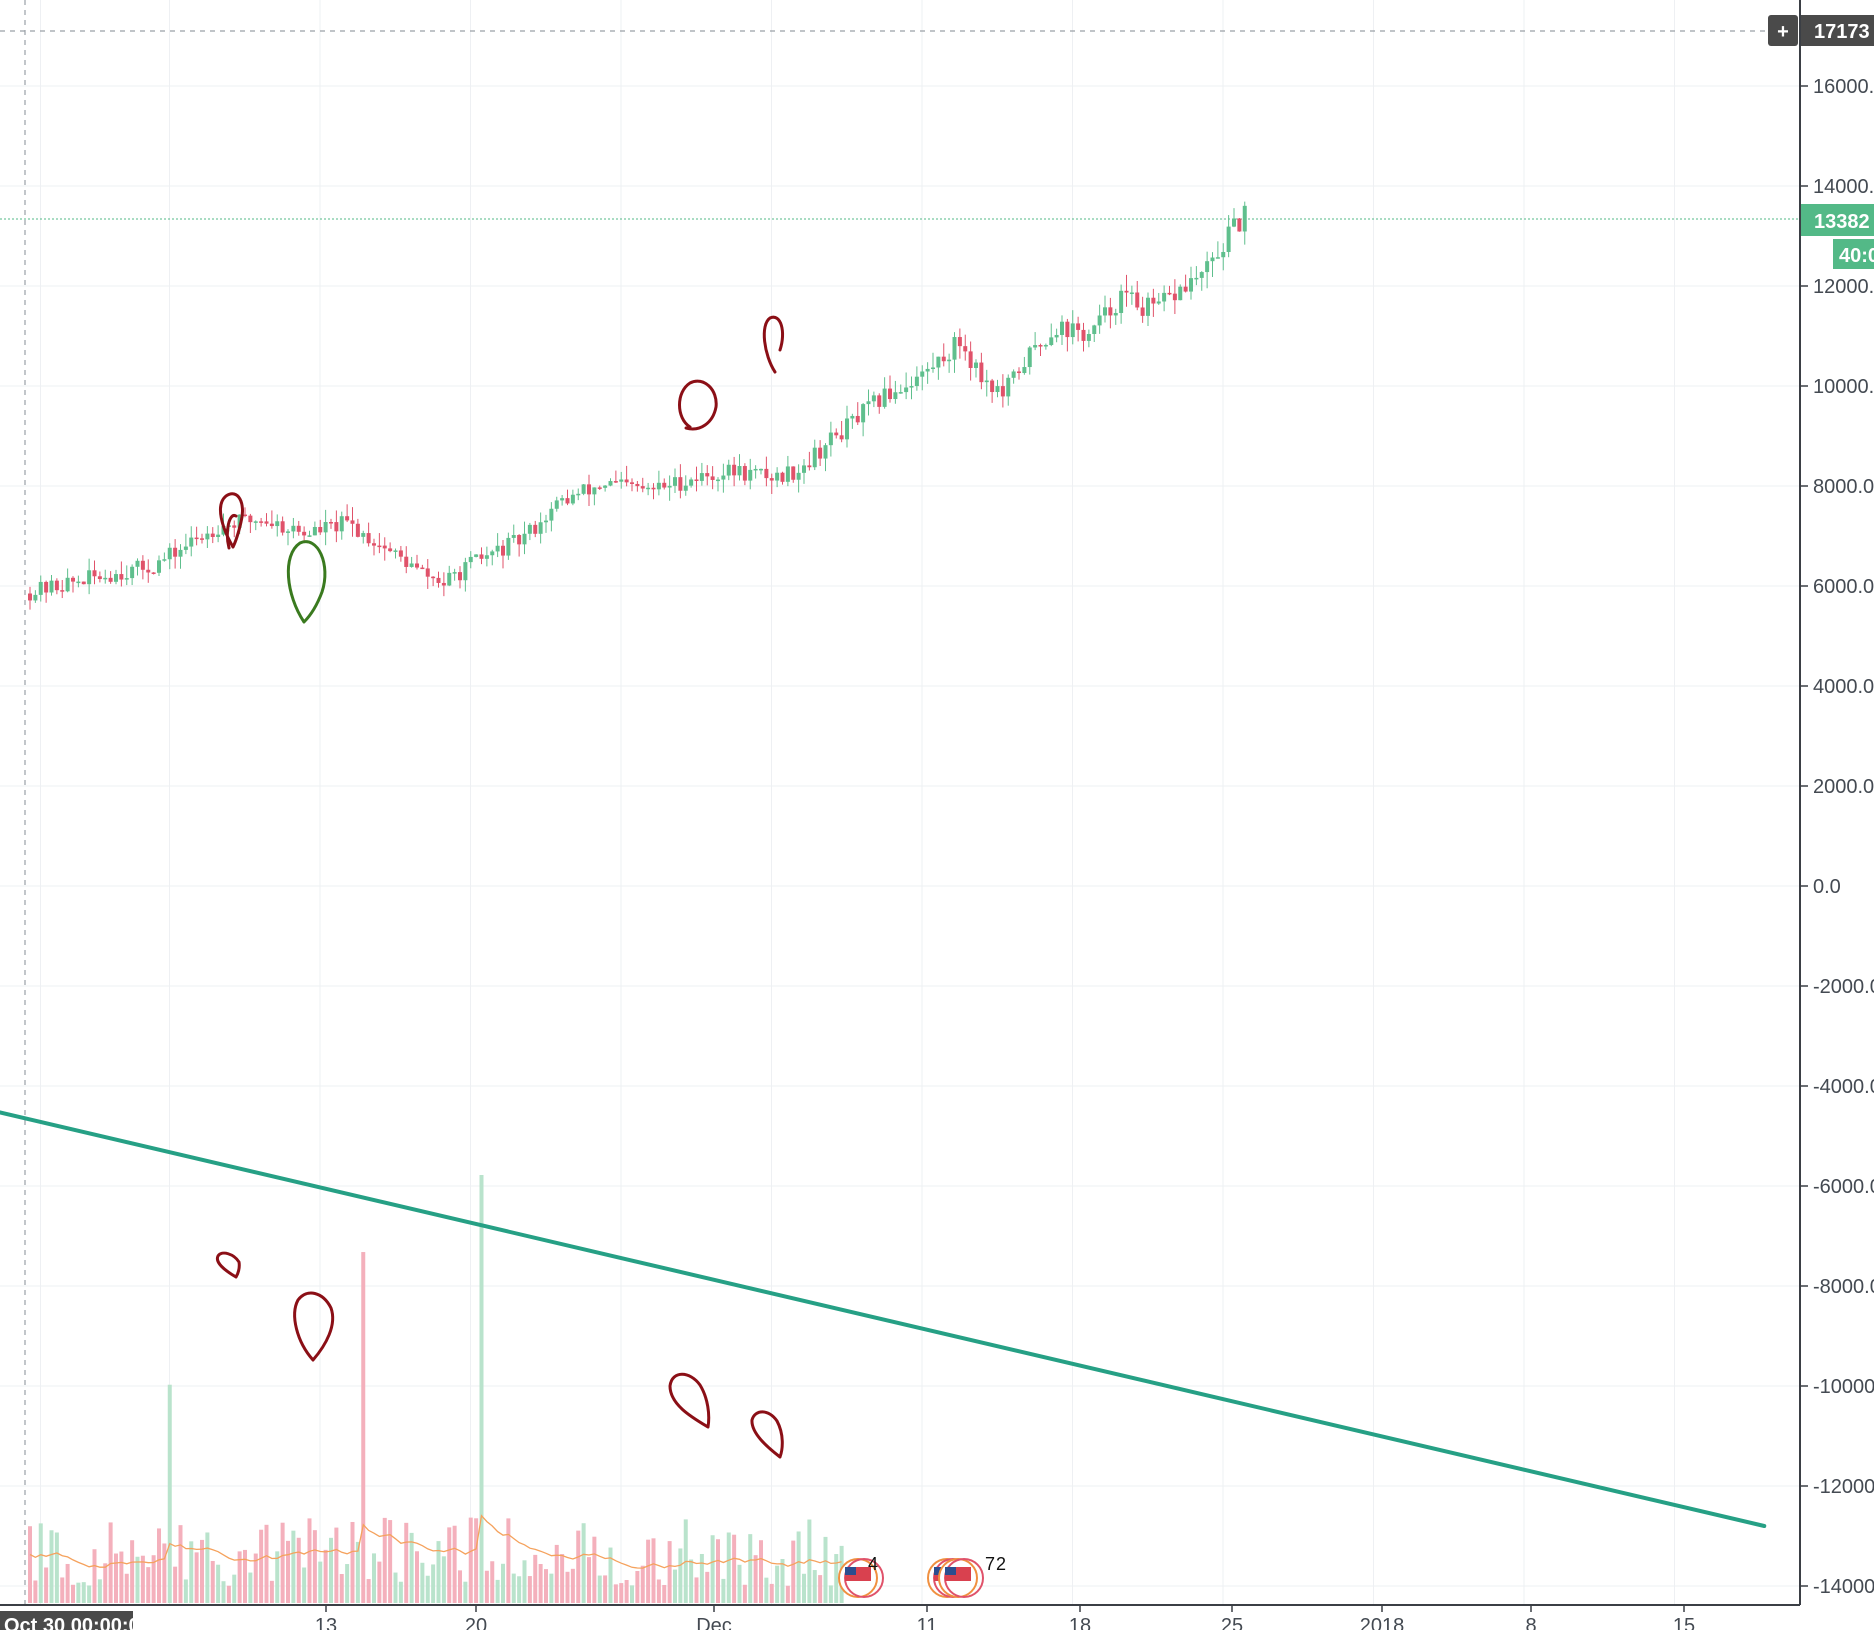 The height and width of the screenshot is (1630, 1874). What do you see at coordinates (873, 1564) in the screenshot?
I see `event-count-label: 4` at bounding box center [873, 1564].